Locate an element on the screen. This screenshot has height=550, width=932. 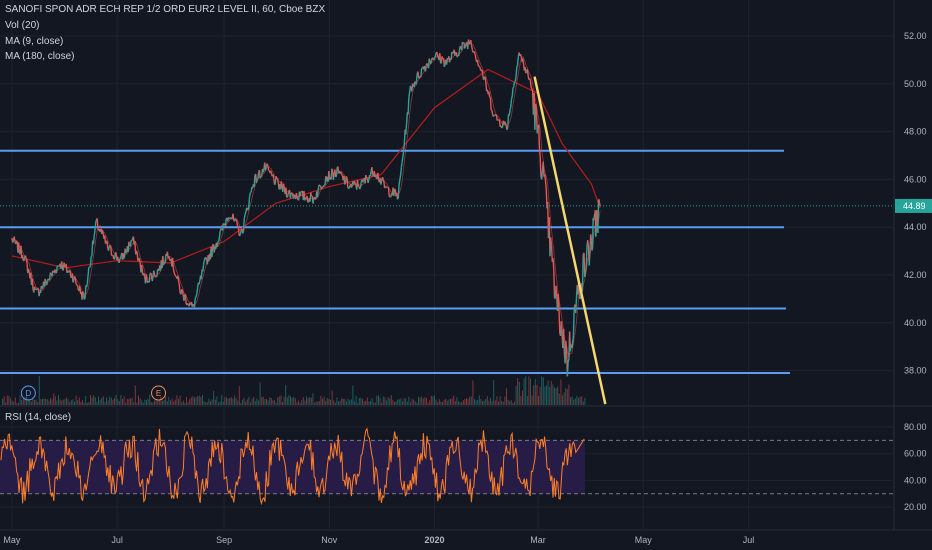
time-axis: May Jul Sep Nov 2020 Mar May Jul is located at coordinates (378, 540).